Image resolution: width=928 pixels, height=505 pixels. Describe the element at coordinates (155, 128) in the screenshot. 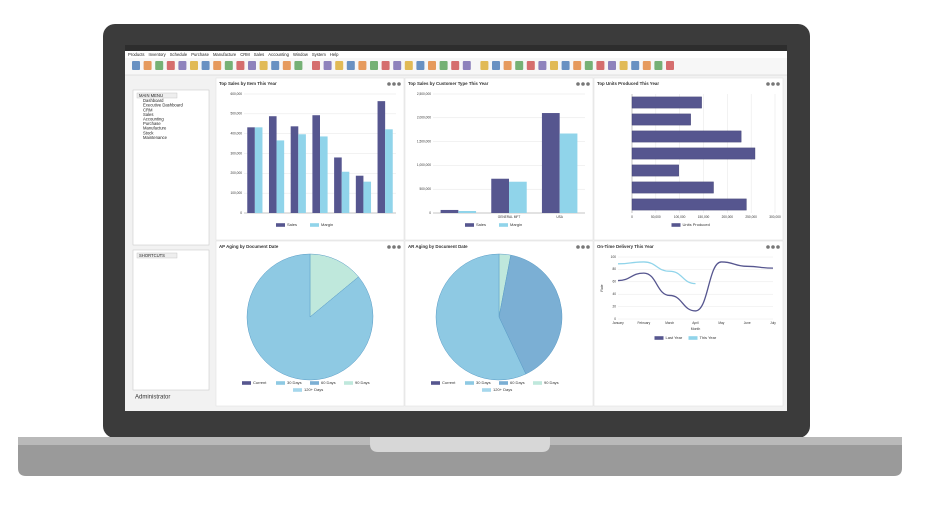

I see `main-menu-item: Manufacture` at that location.